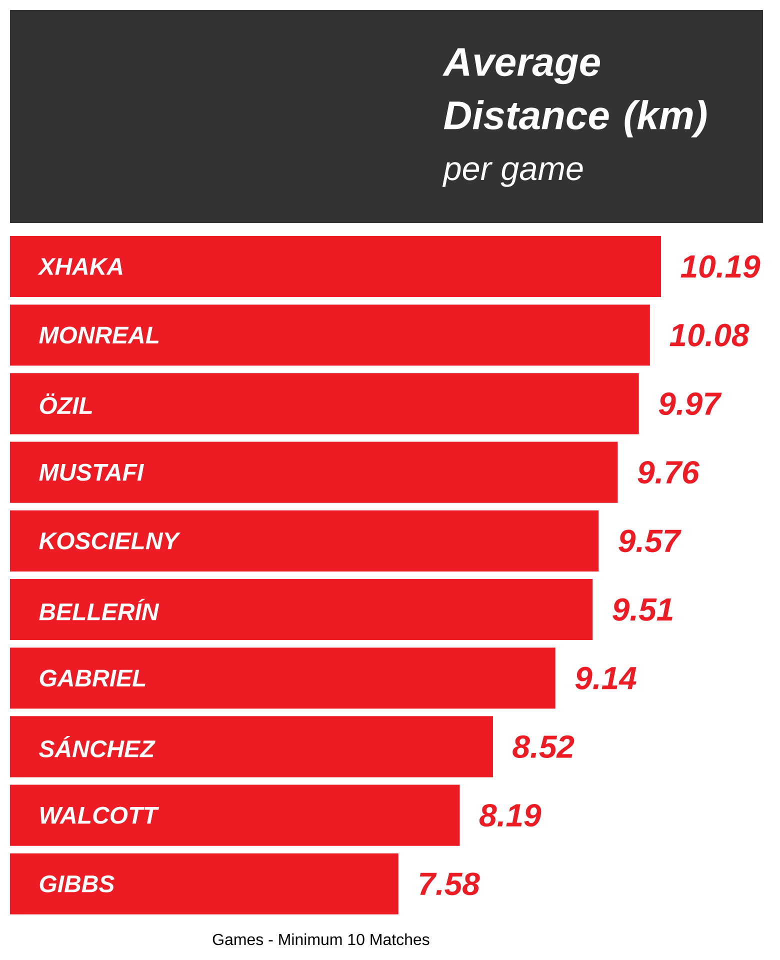  I want to click on data-label: 7.58, so click(450, 884).